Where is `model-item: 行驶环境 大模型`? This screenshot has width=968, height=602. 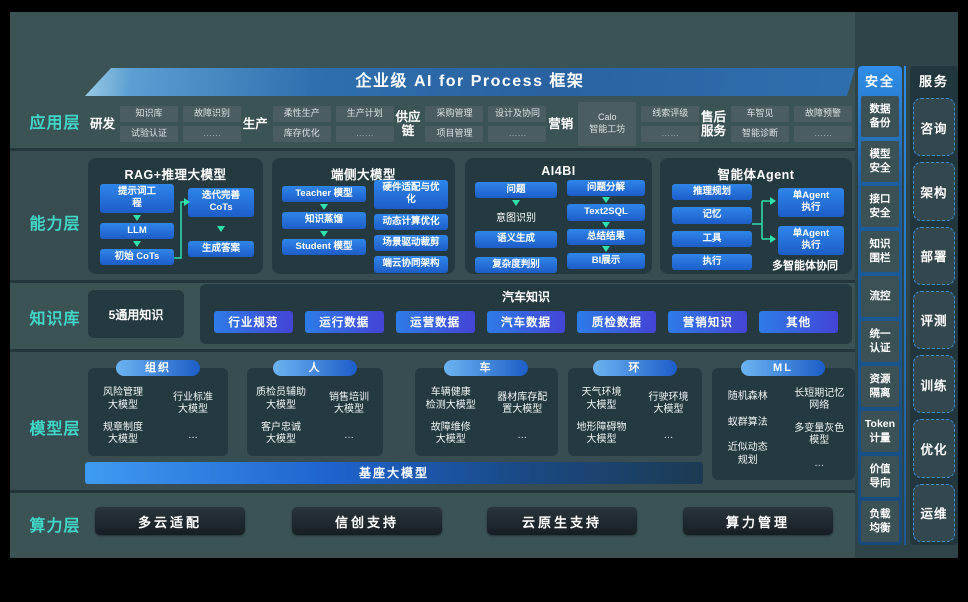
model-item: 行驶环境 大模型 is located at coordinates (668, 403).